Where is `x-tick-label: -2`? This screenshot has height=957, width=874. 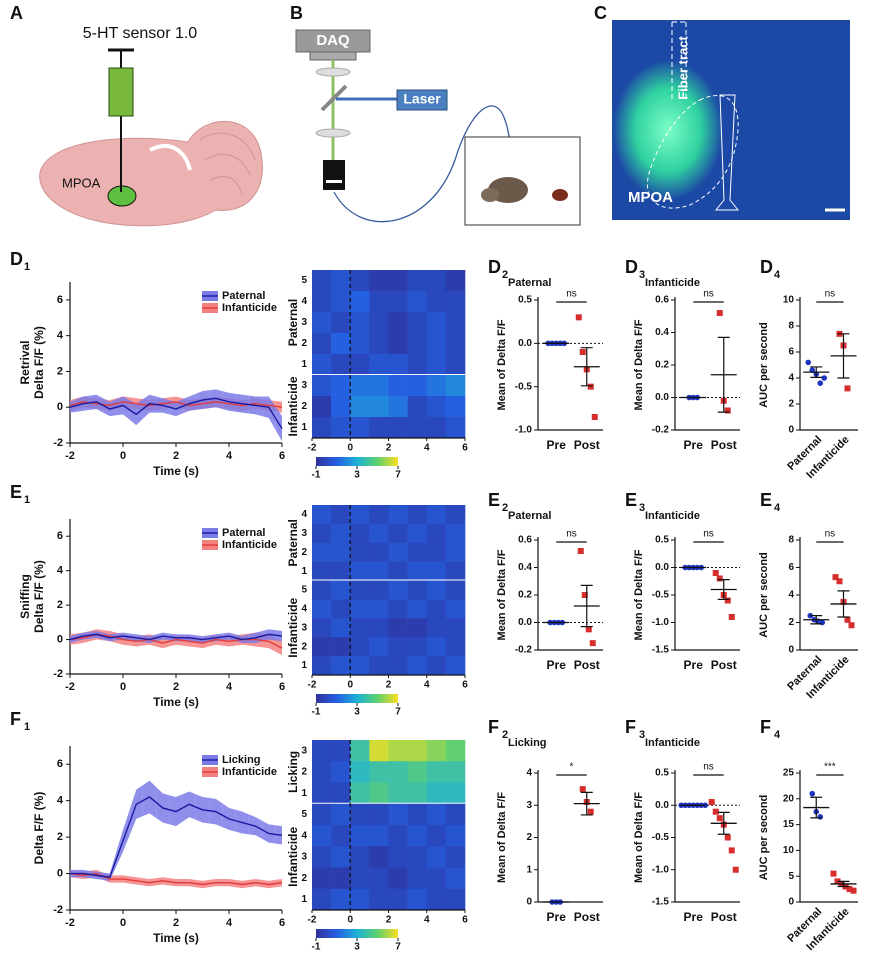 x-tick-label: -2 is located at coordinates (70, 923).